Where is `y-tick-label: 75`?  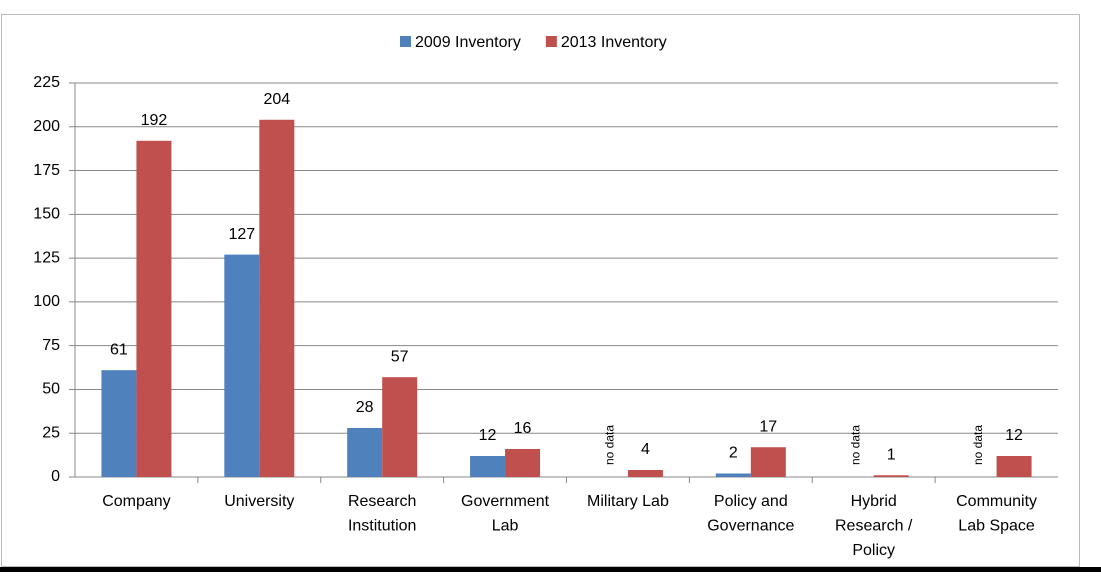
y-tick-label: 75 is located at coordinates (51, 345).